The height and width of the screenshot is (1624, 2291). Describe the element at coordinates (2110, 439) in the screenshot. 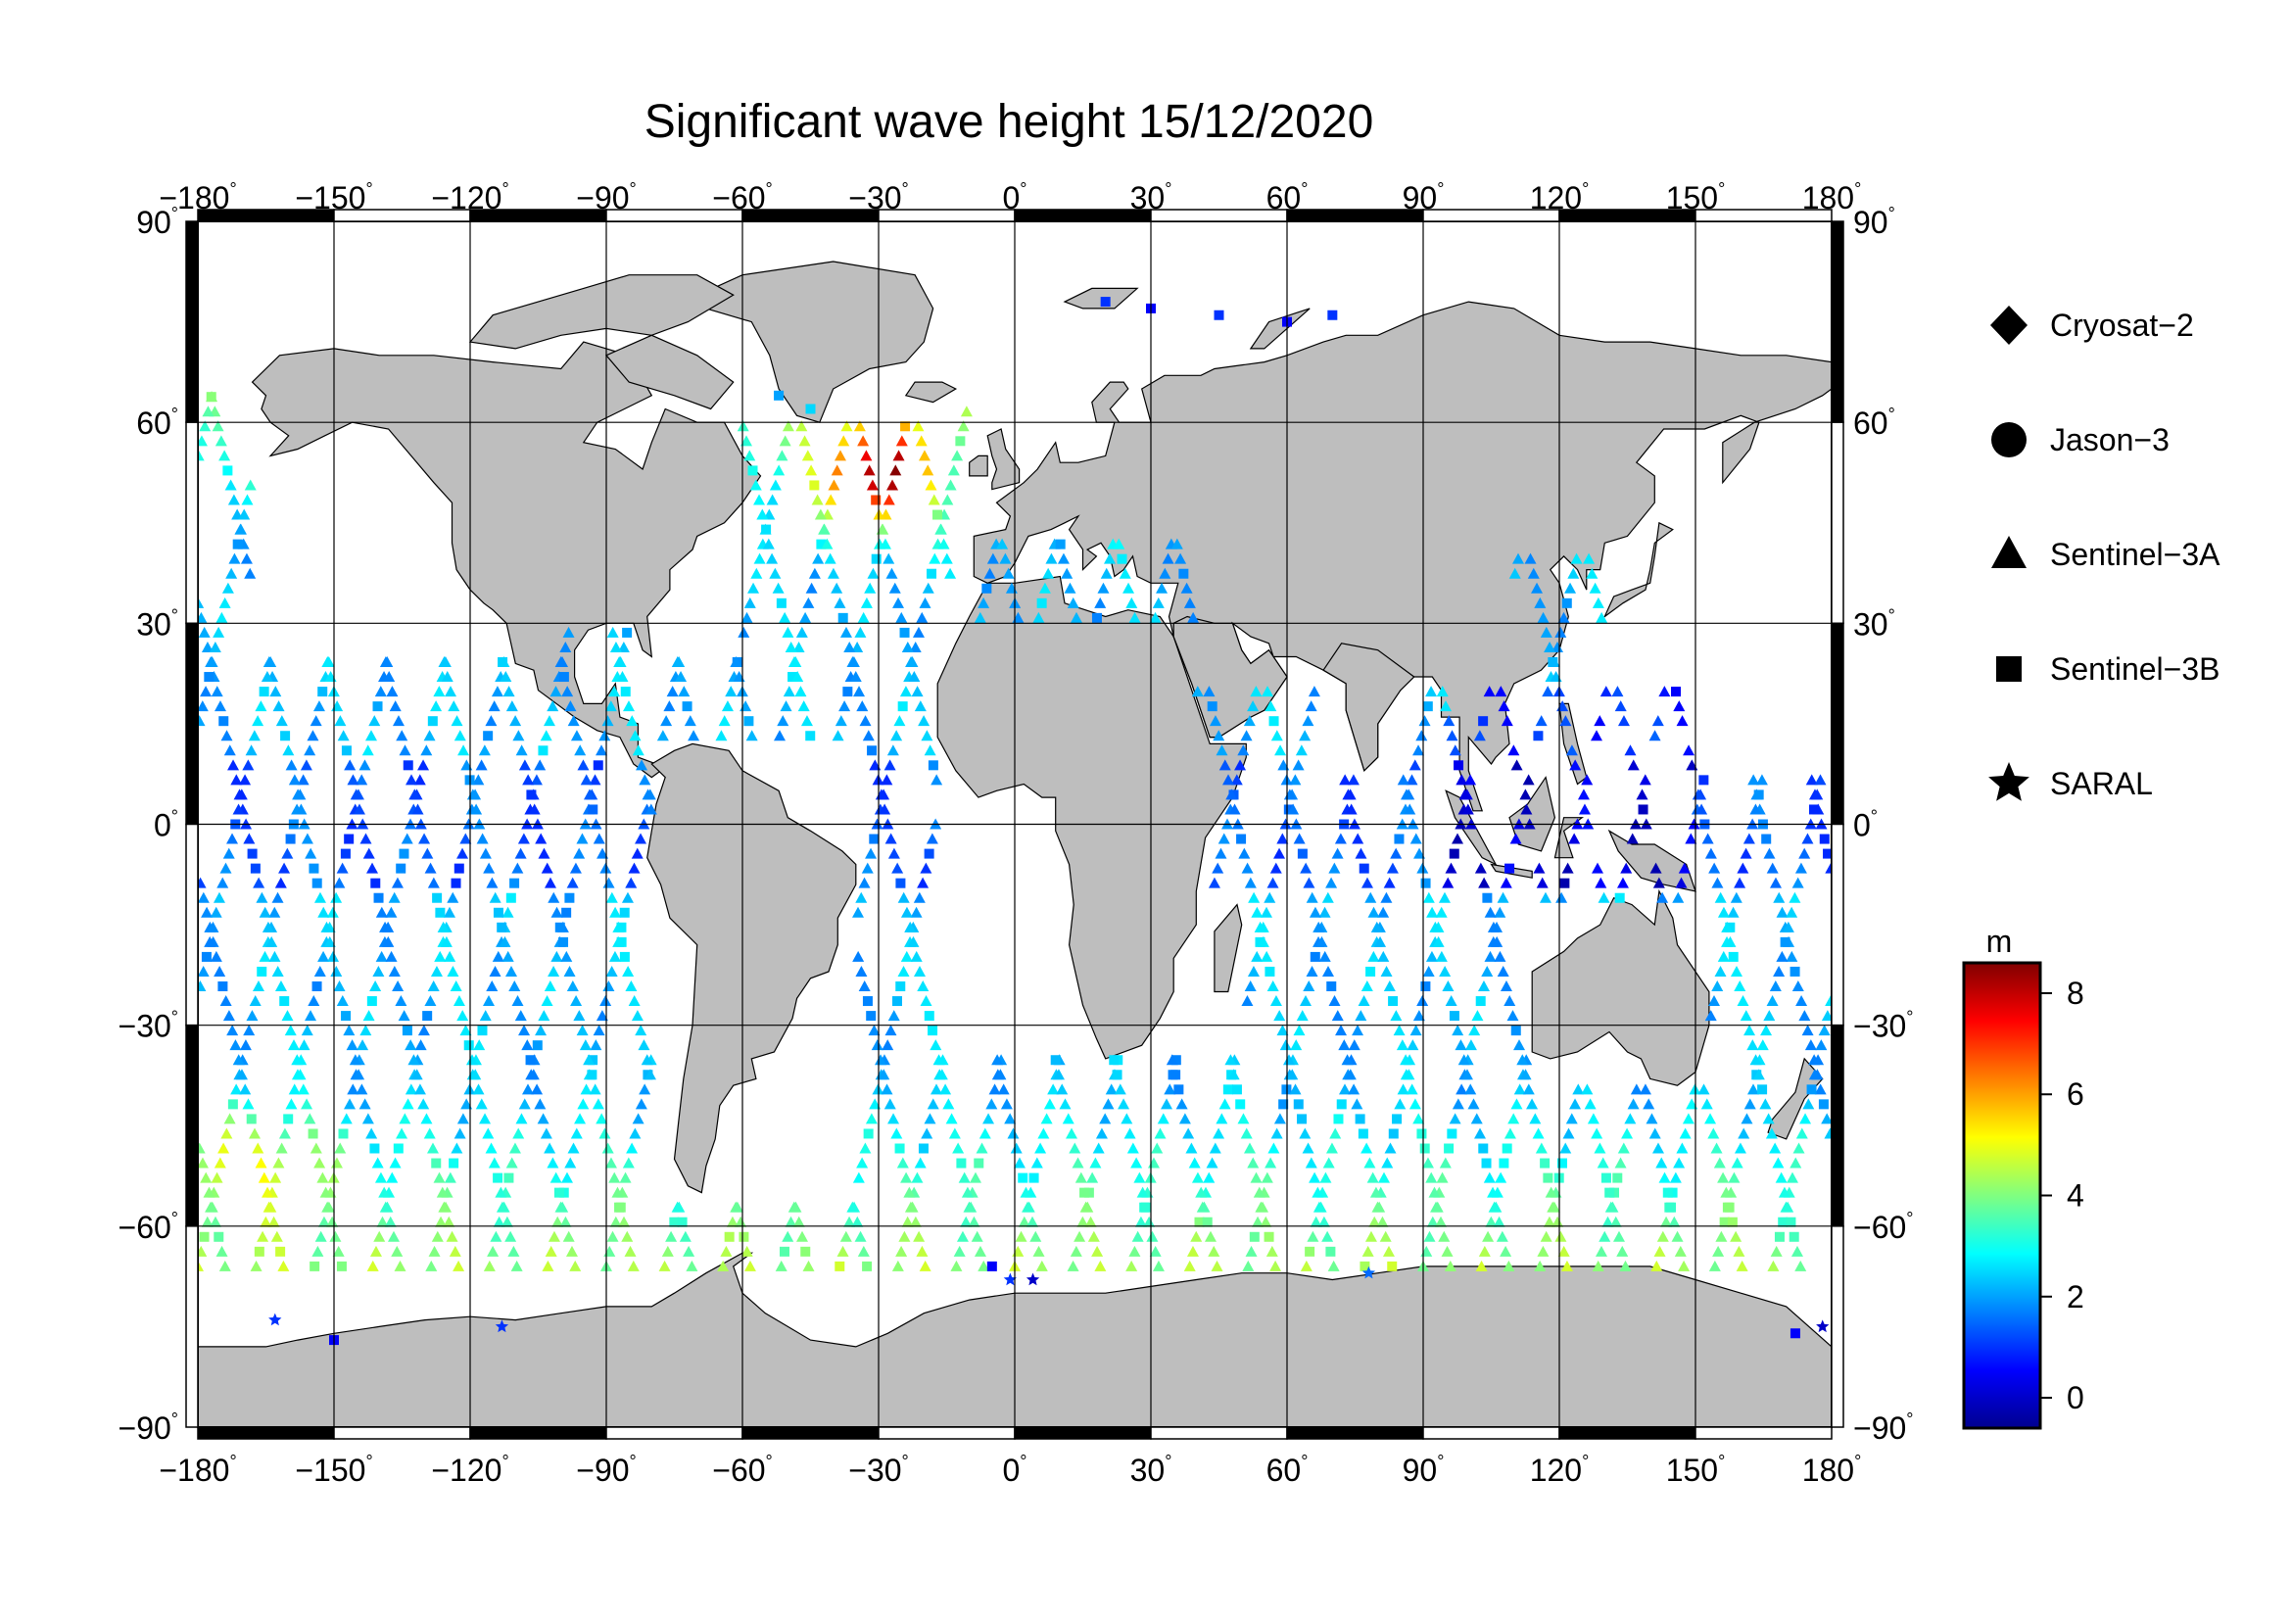

I see `legend-label: Jason−3` at that location.